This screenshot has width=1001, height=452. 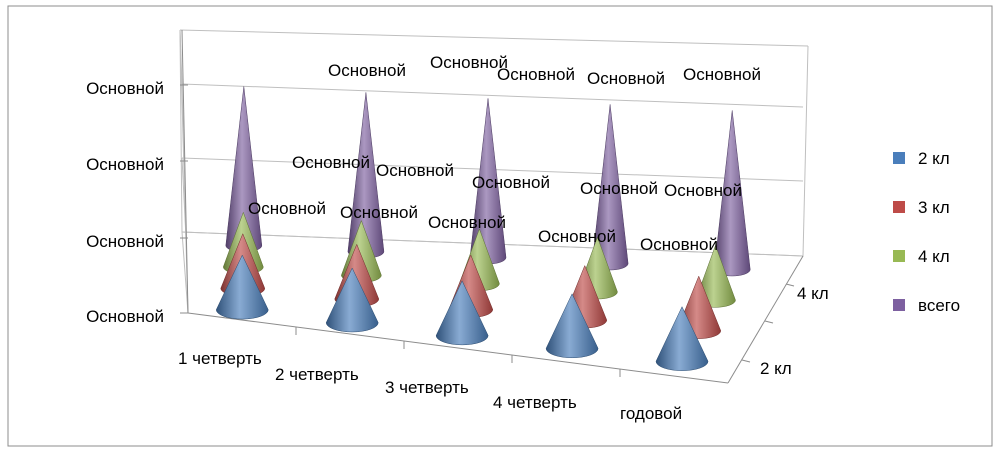 I want to click on x-axis-line, so click(x=458, y=348).